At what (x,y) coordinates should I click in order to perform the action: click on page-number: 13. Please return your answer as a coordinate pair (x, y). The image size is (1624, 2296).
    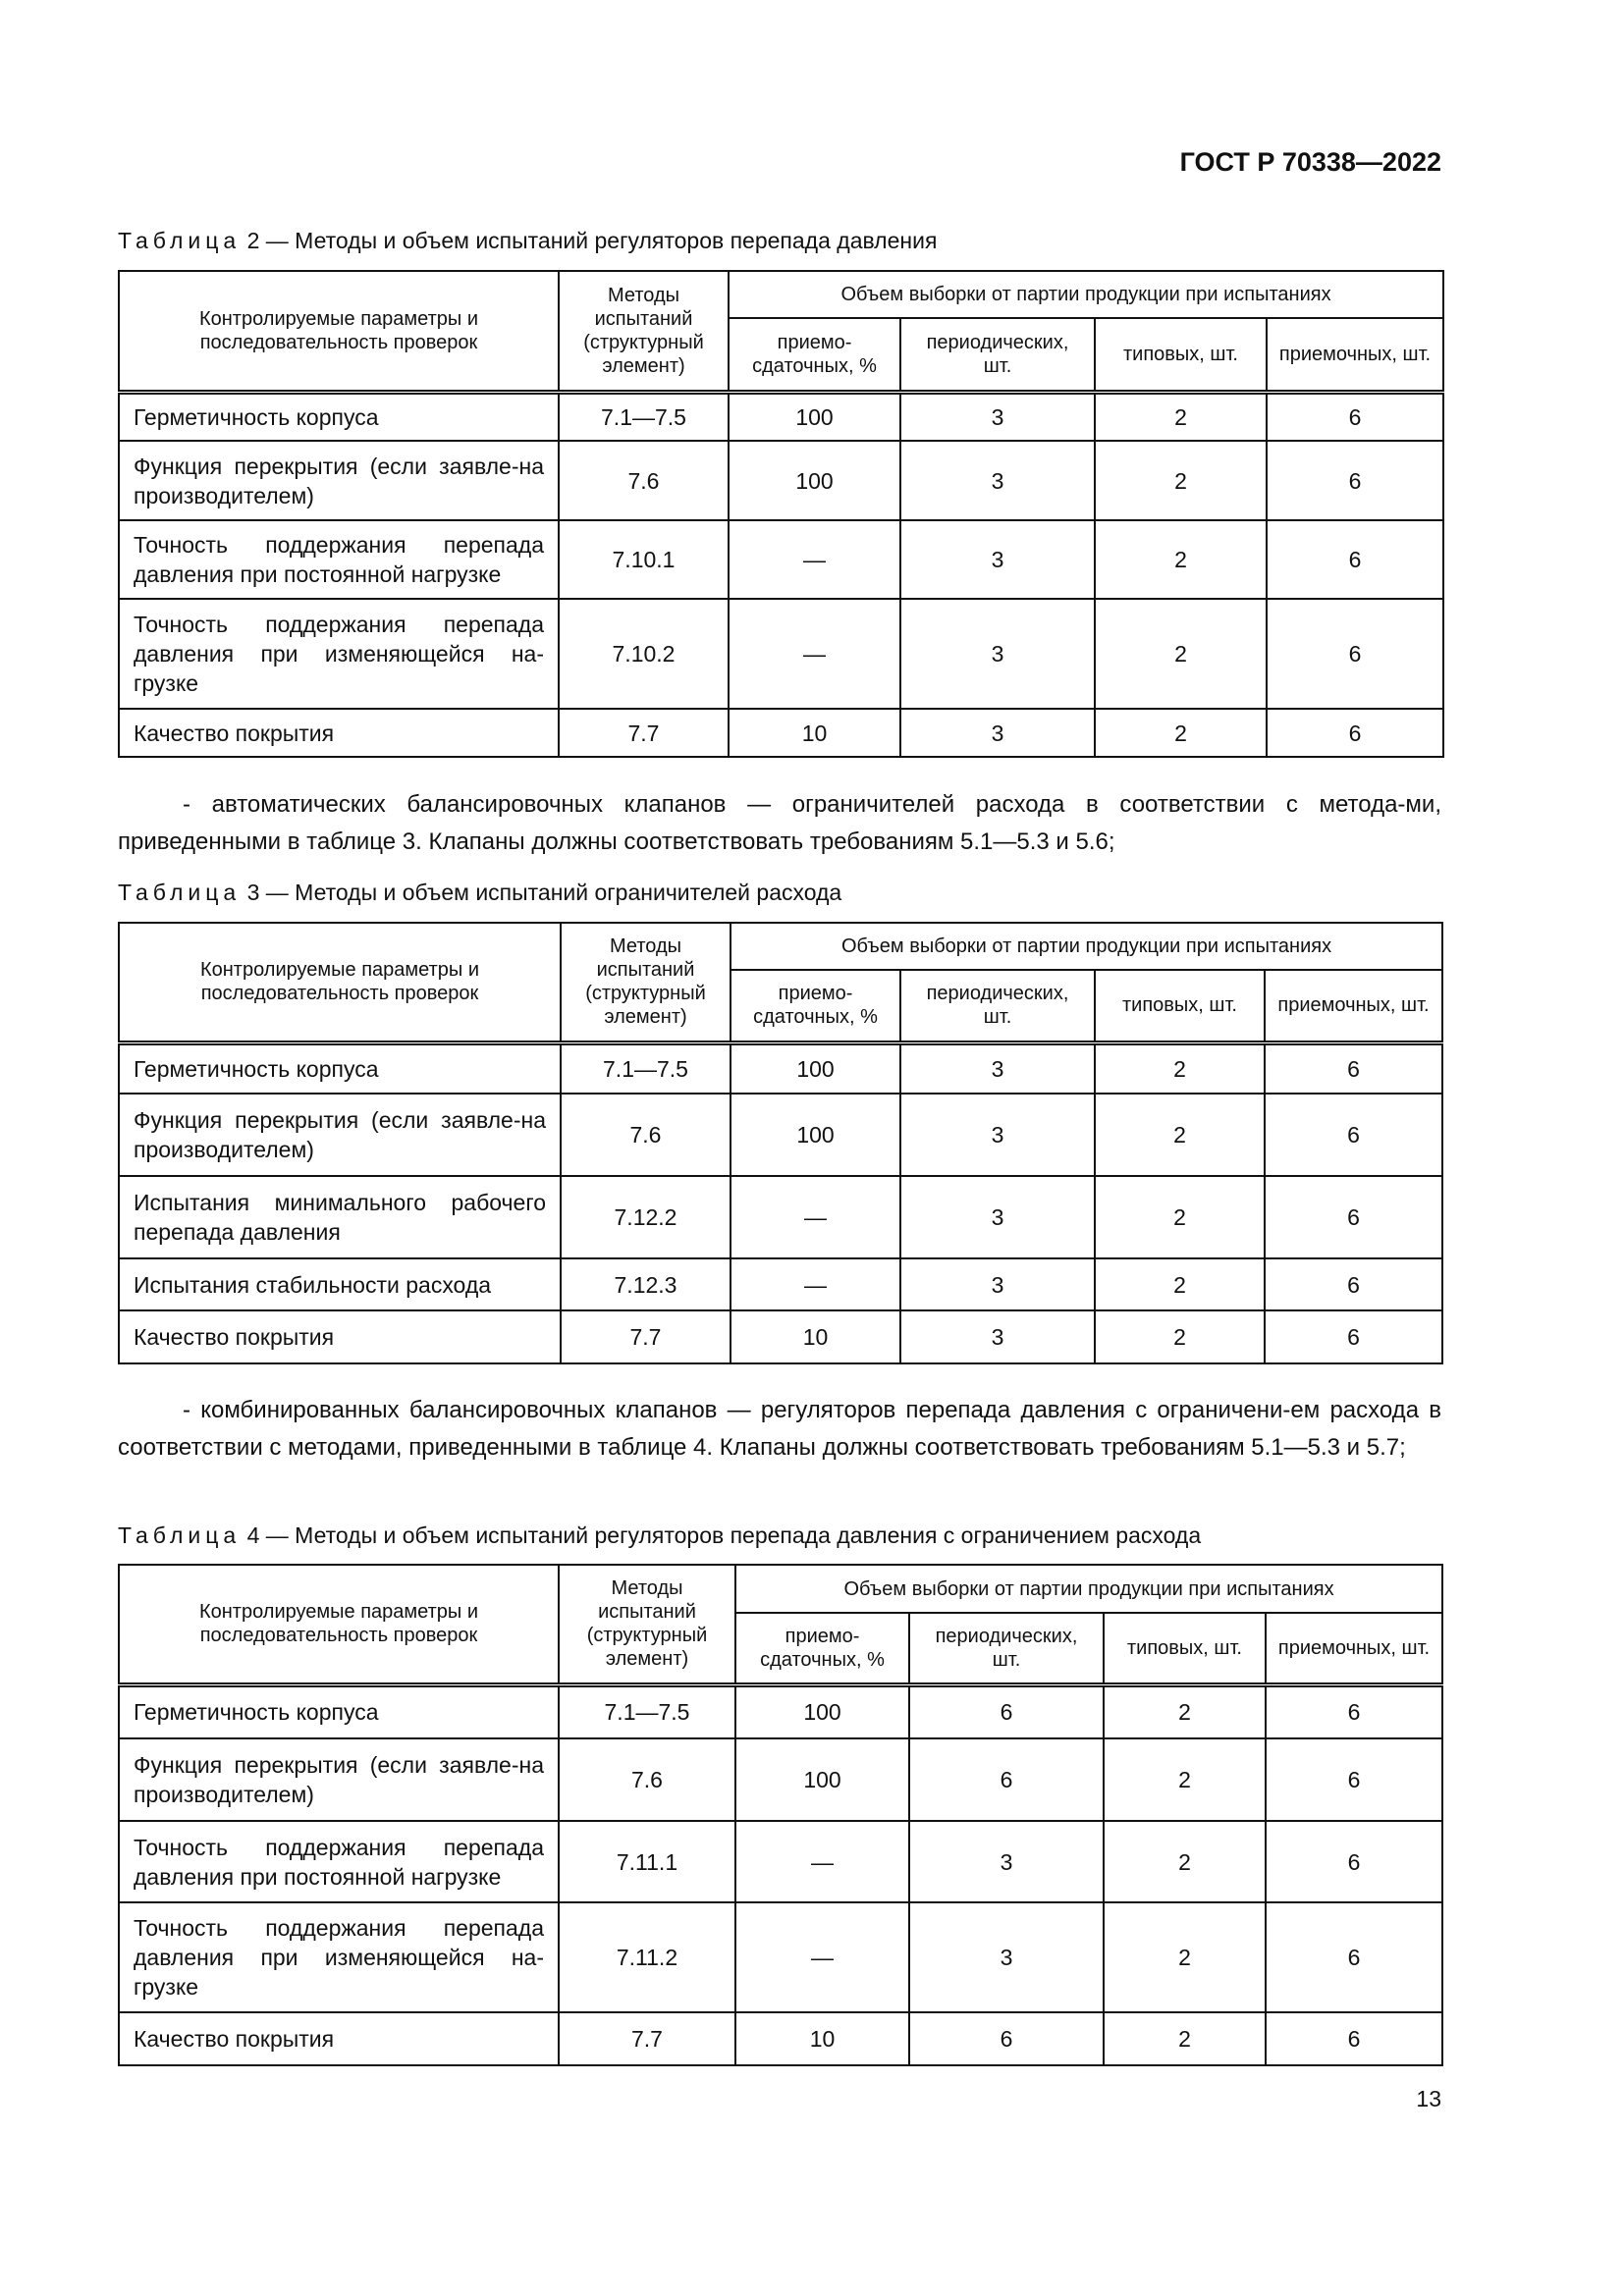
    Looking at the image, I should click on (1428, 2098).